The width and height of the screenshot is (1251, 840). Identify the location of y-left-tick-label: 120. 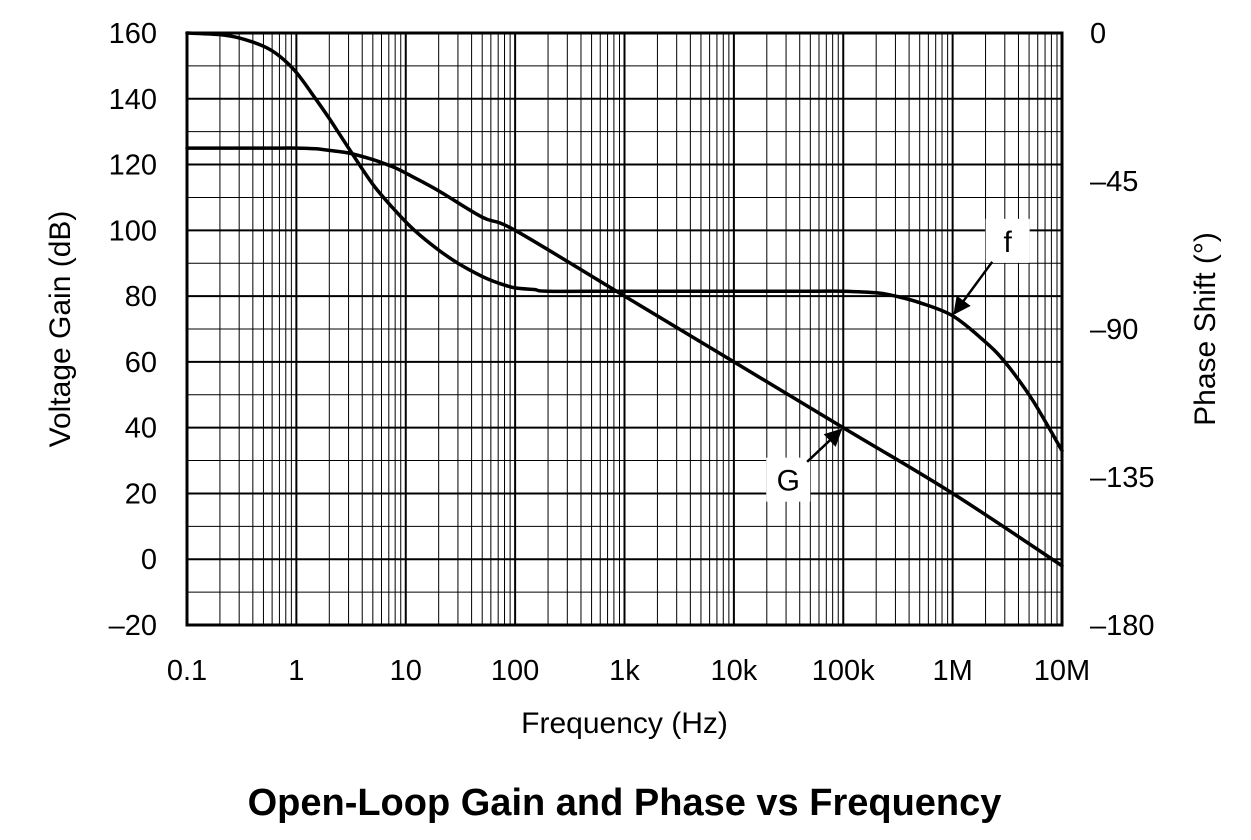
(133, 166).